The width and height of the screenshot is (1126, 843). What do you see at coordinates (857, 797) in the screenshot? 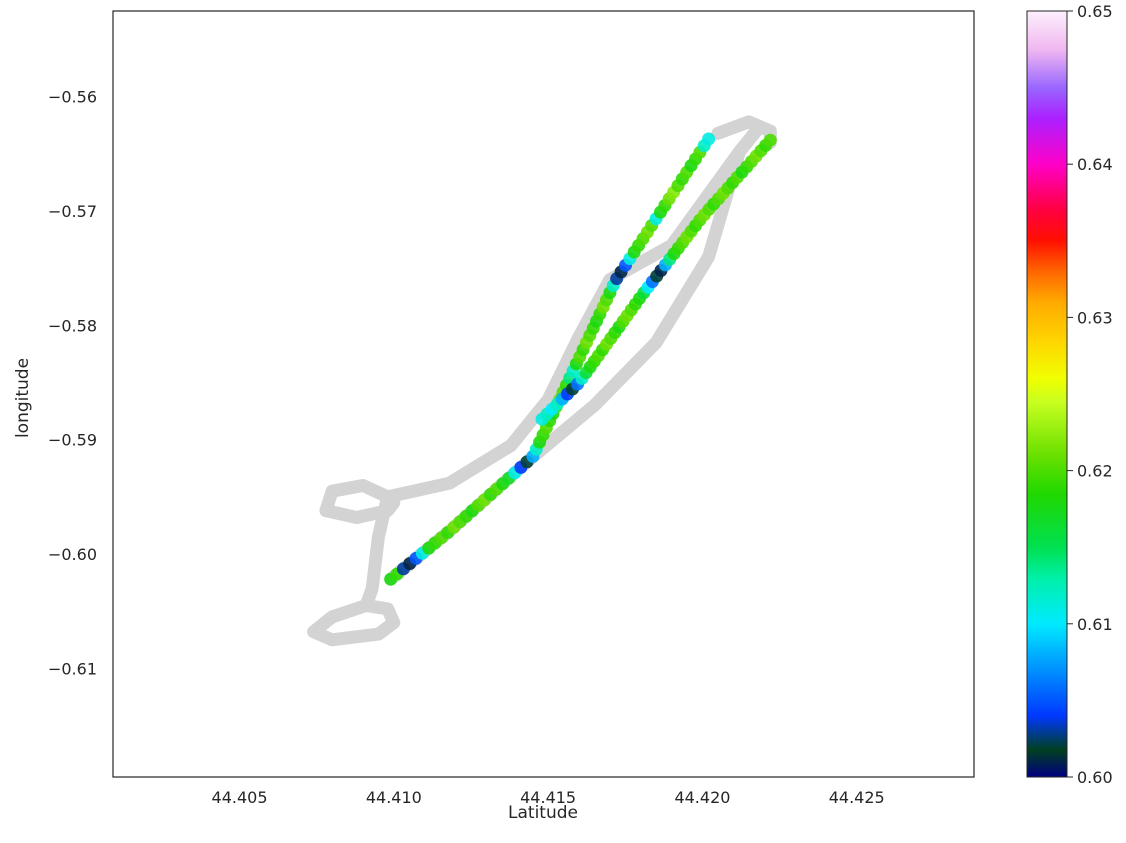
I see `x-tick-label: 44.425` at bounding box center [857, 797].